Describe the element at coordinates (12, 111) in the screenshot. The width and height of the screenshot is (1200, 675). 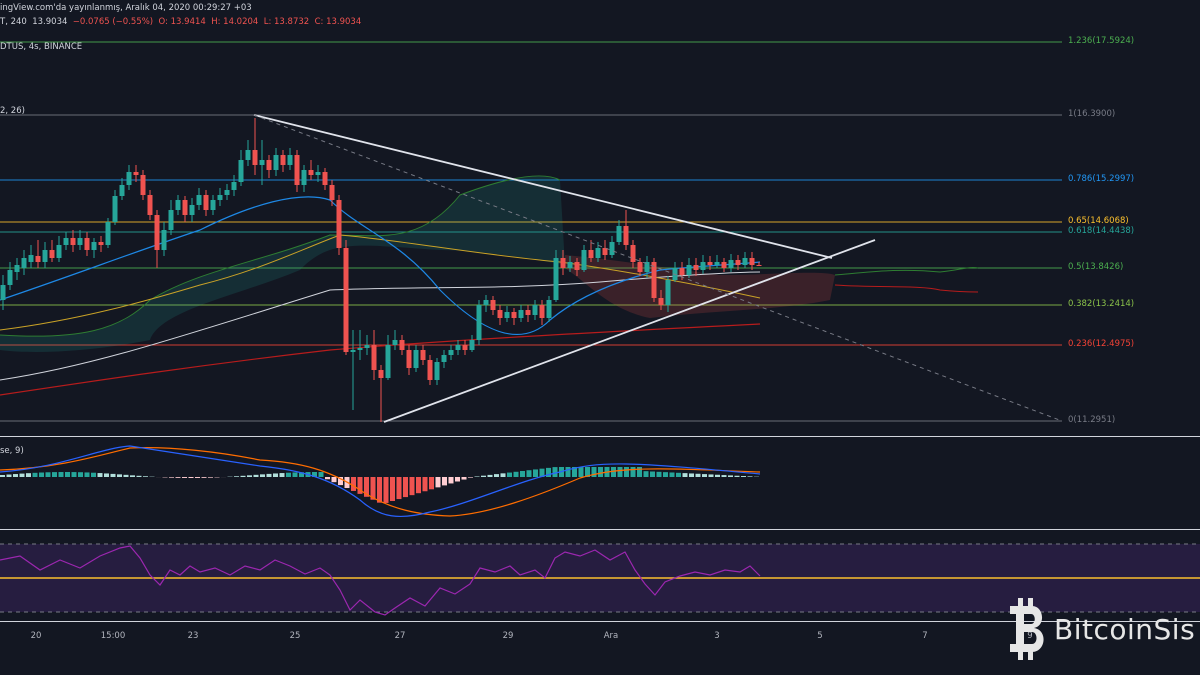
I see `indicator-label: 2, 26)` at that location.